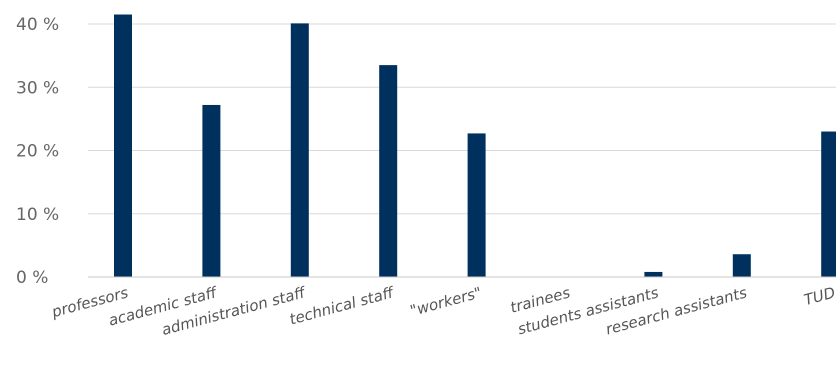  What do you see at coordinates (37, 25) in the screenshot?
I see `y-tick-label: 40 %` at bounding box center [37, 25].